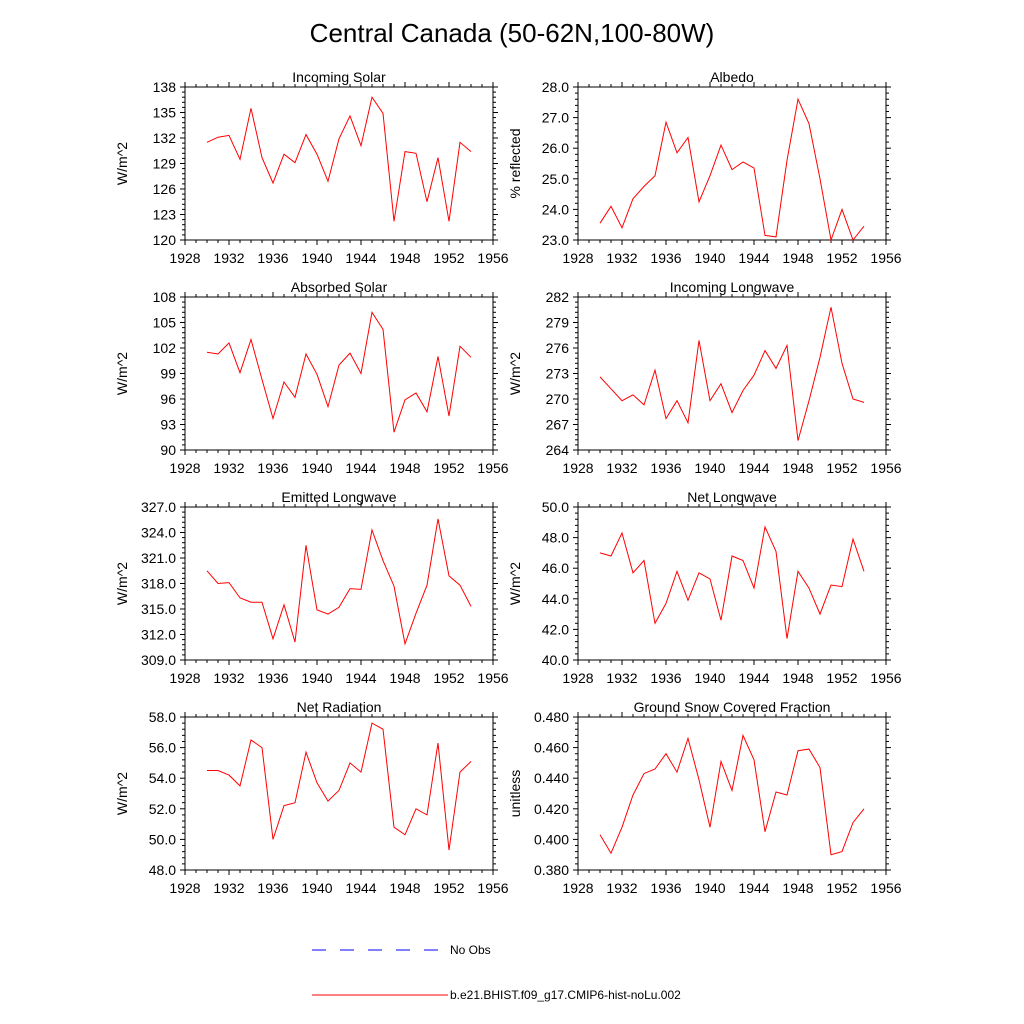 The image size is (1024, 1024). What do you see at coordinates (165, 138) in the screenshot?
I see `y-tick-label: 132` at bounding box center [165, 138].